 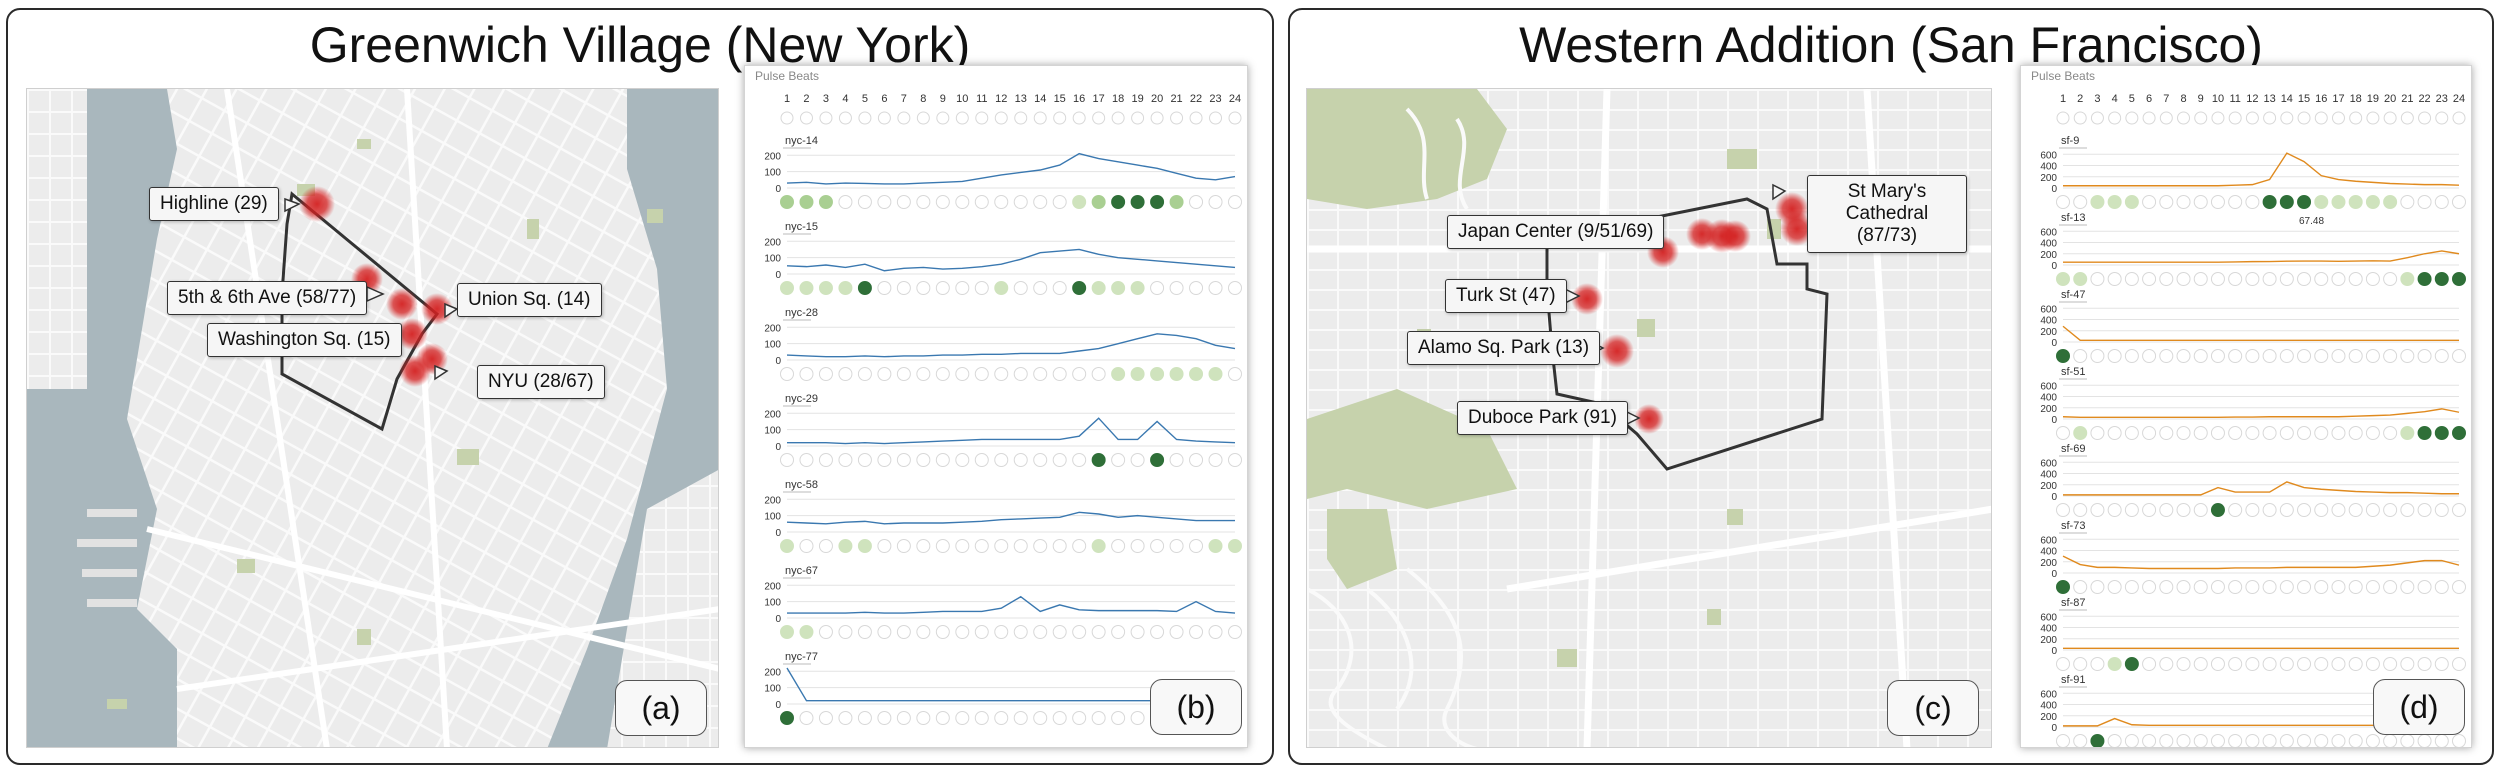 What do you see at coordinates (1157, 99) in the screenshot?
I see `hour-tick-label: 20` at bounding box center [1157, 99].